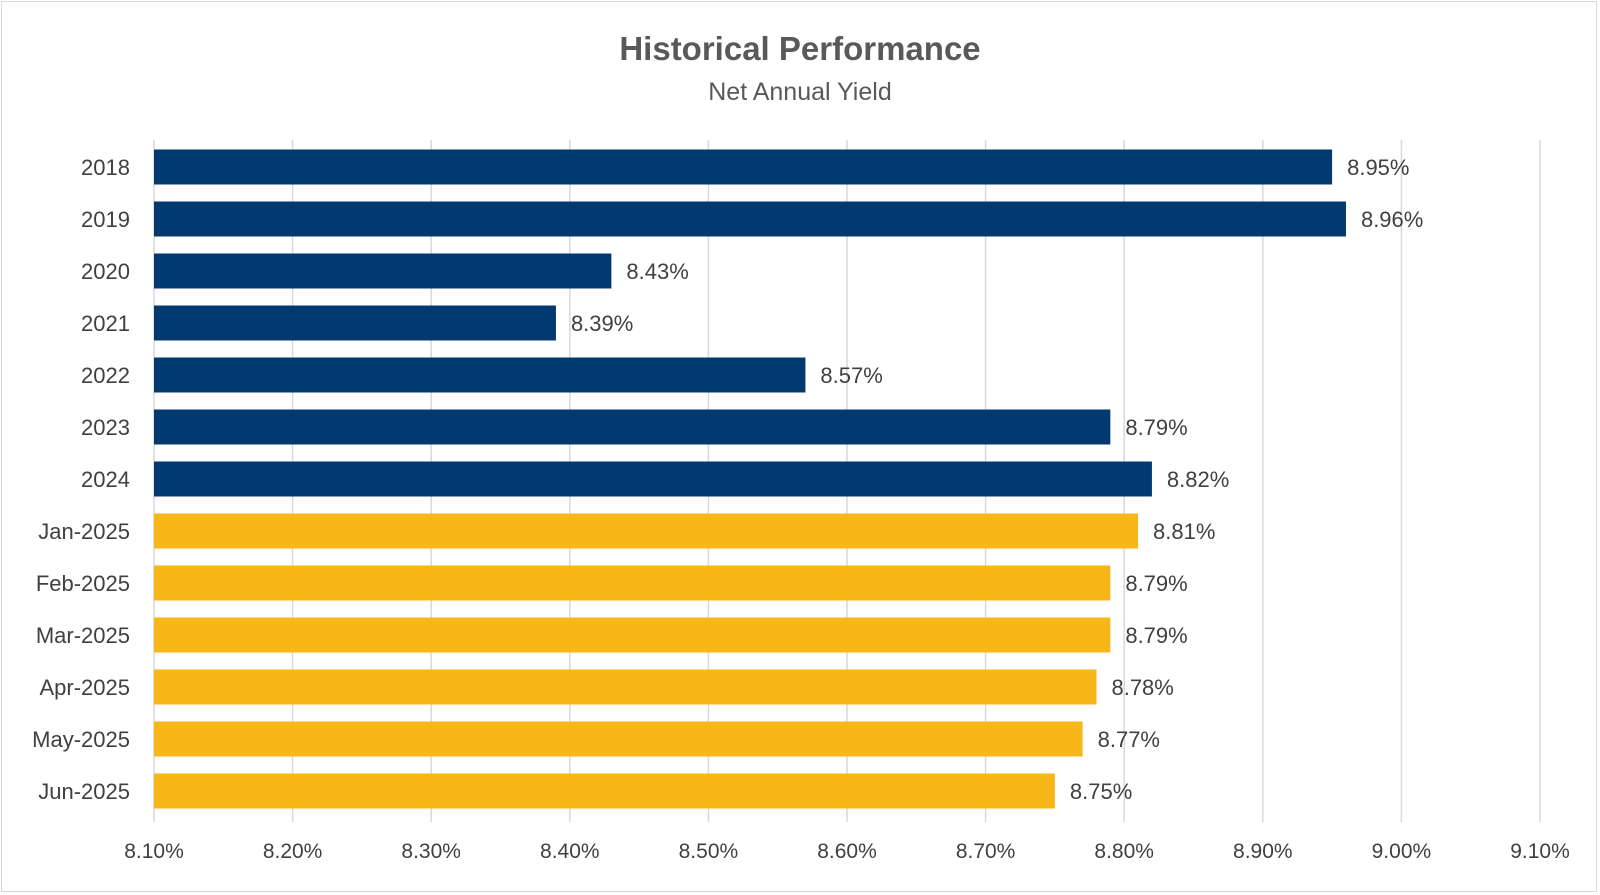 This screenshot has height=895, width=1600. Describe the element at coordinates (1392, 219) in the screenshot. I see `data-label: 8.96%` at that location.